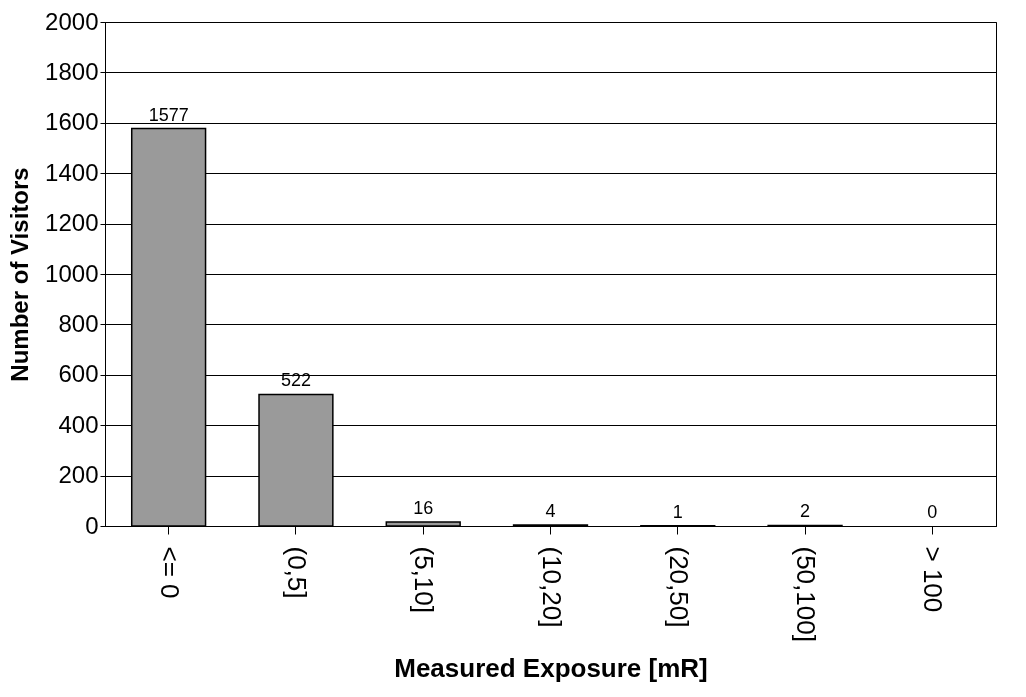 This screenshot has height=697, width=1026. Describe the element at coordinates (168, 114) in the screenshot. I see `data-label: 1577` at that location.